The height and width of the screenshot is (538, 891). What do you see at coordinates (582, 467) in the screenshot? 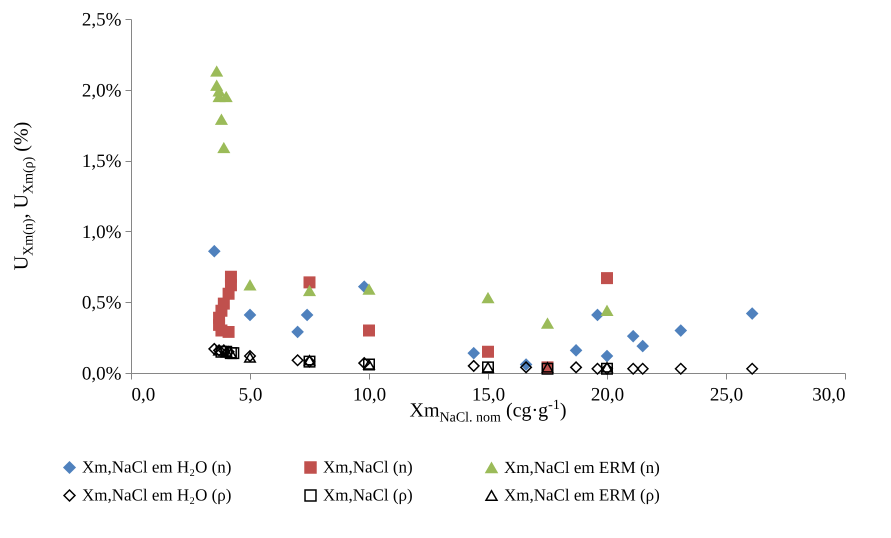
I see `legend-label: Xm,NaCl em ERM (n)` at bounding box center [582, 467].